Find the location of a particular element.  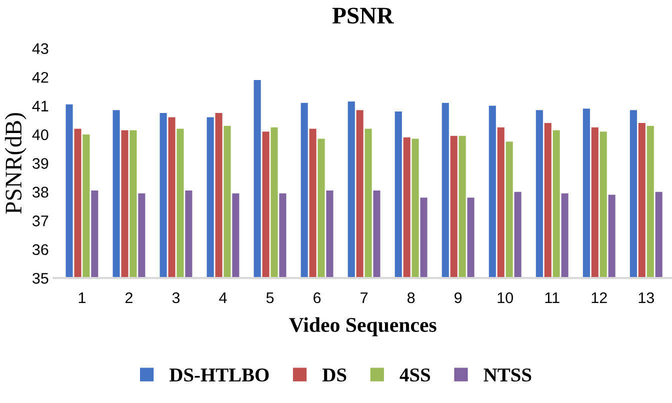

y-tick-label: 36 is located at coordinates (40, 250).